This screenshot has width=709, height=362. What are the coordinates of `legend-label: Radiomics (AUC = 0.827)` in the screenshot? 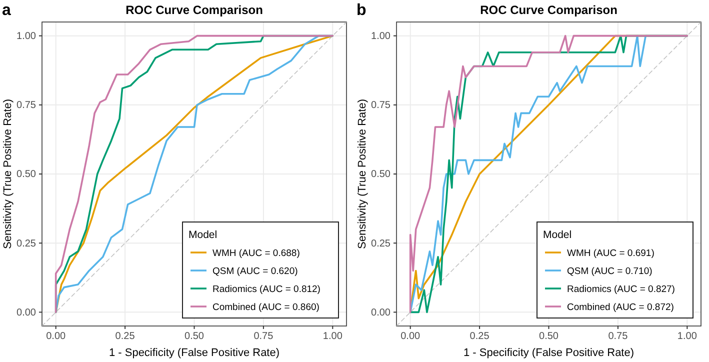 It's located at (621, 289).